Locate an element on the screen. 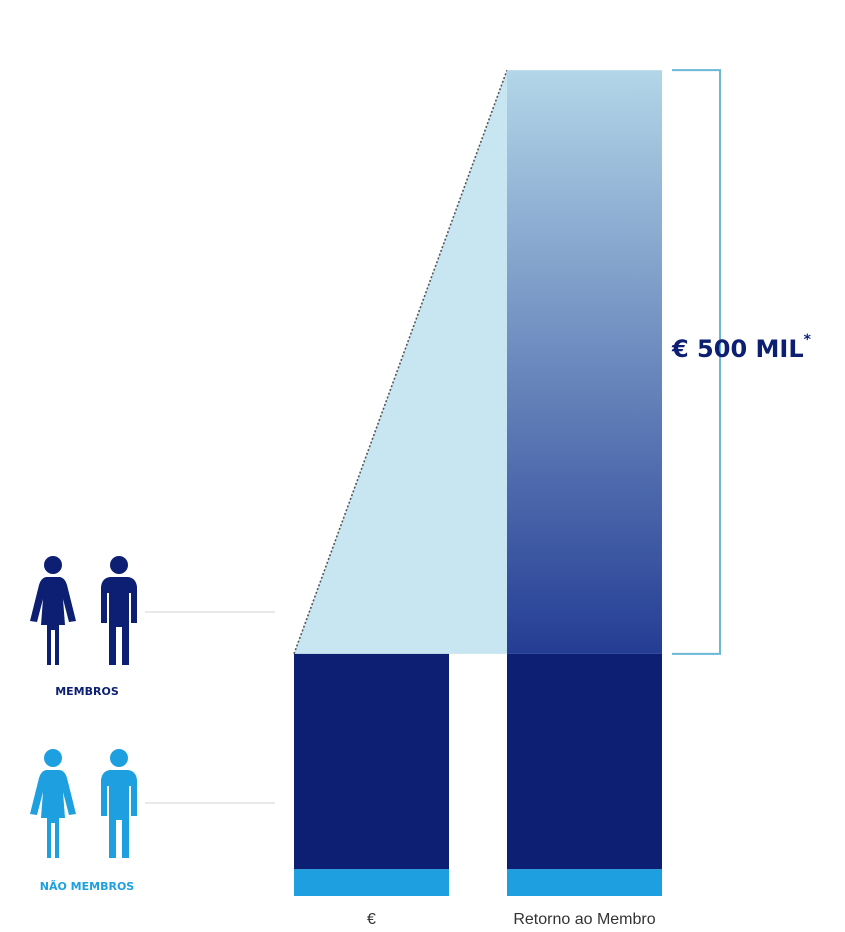 This screenshot has width=845, height=932. value-bracket is located at coordinates (696, 362).